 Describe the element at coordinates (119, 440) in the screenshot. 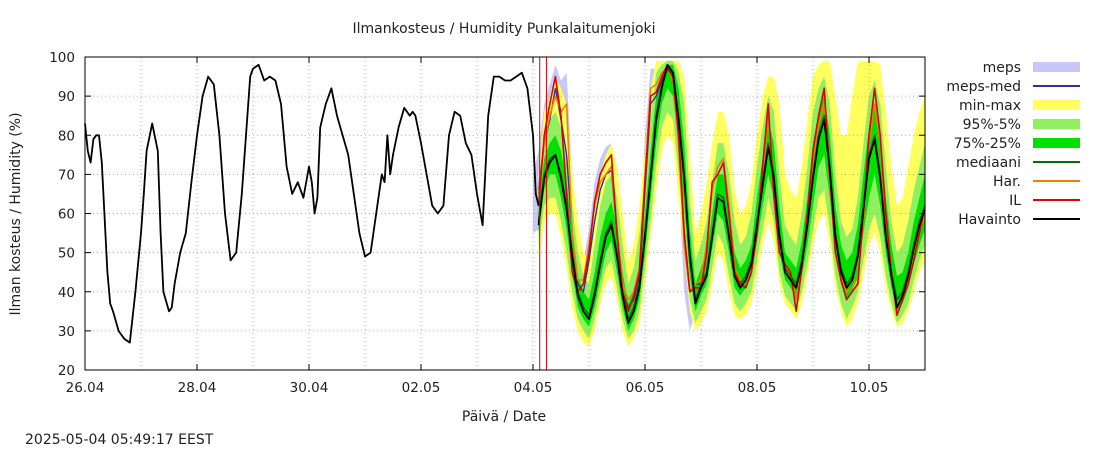

I see `timestamp: 2025-05-04 05:49:17 EEST` at that location.